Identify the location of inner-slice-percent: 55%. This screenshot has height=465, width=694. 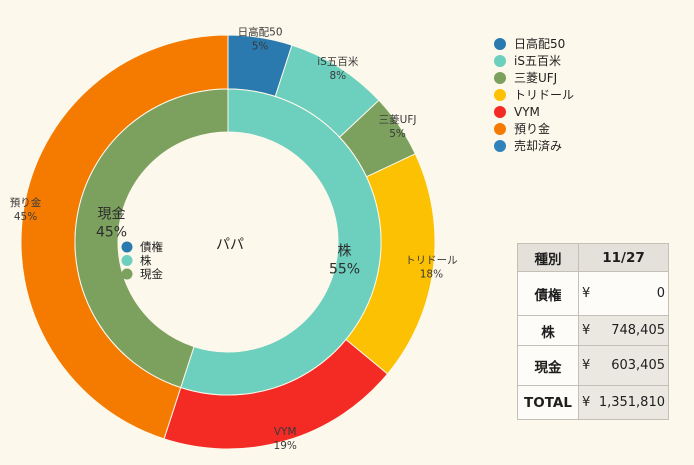
(344, 270).